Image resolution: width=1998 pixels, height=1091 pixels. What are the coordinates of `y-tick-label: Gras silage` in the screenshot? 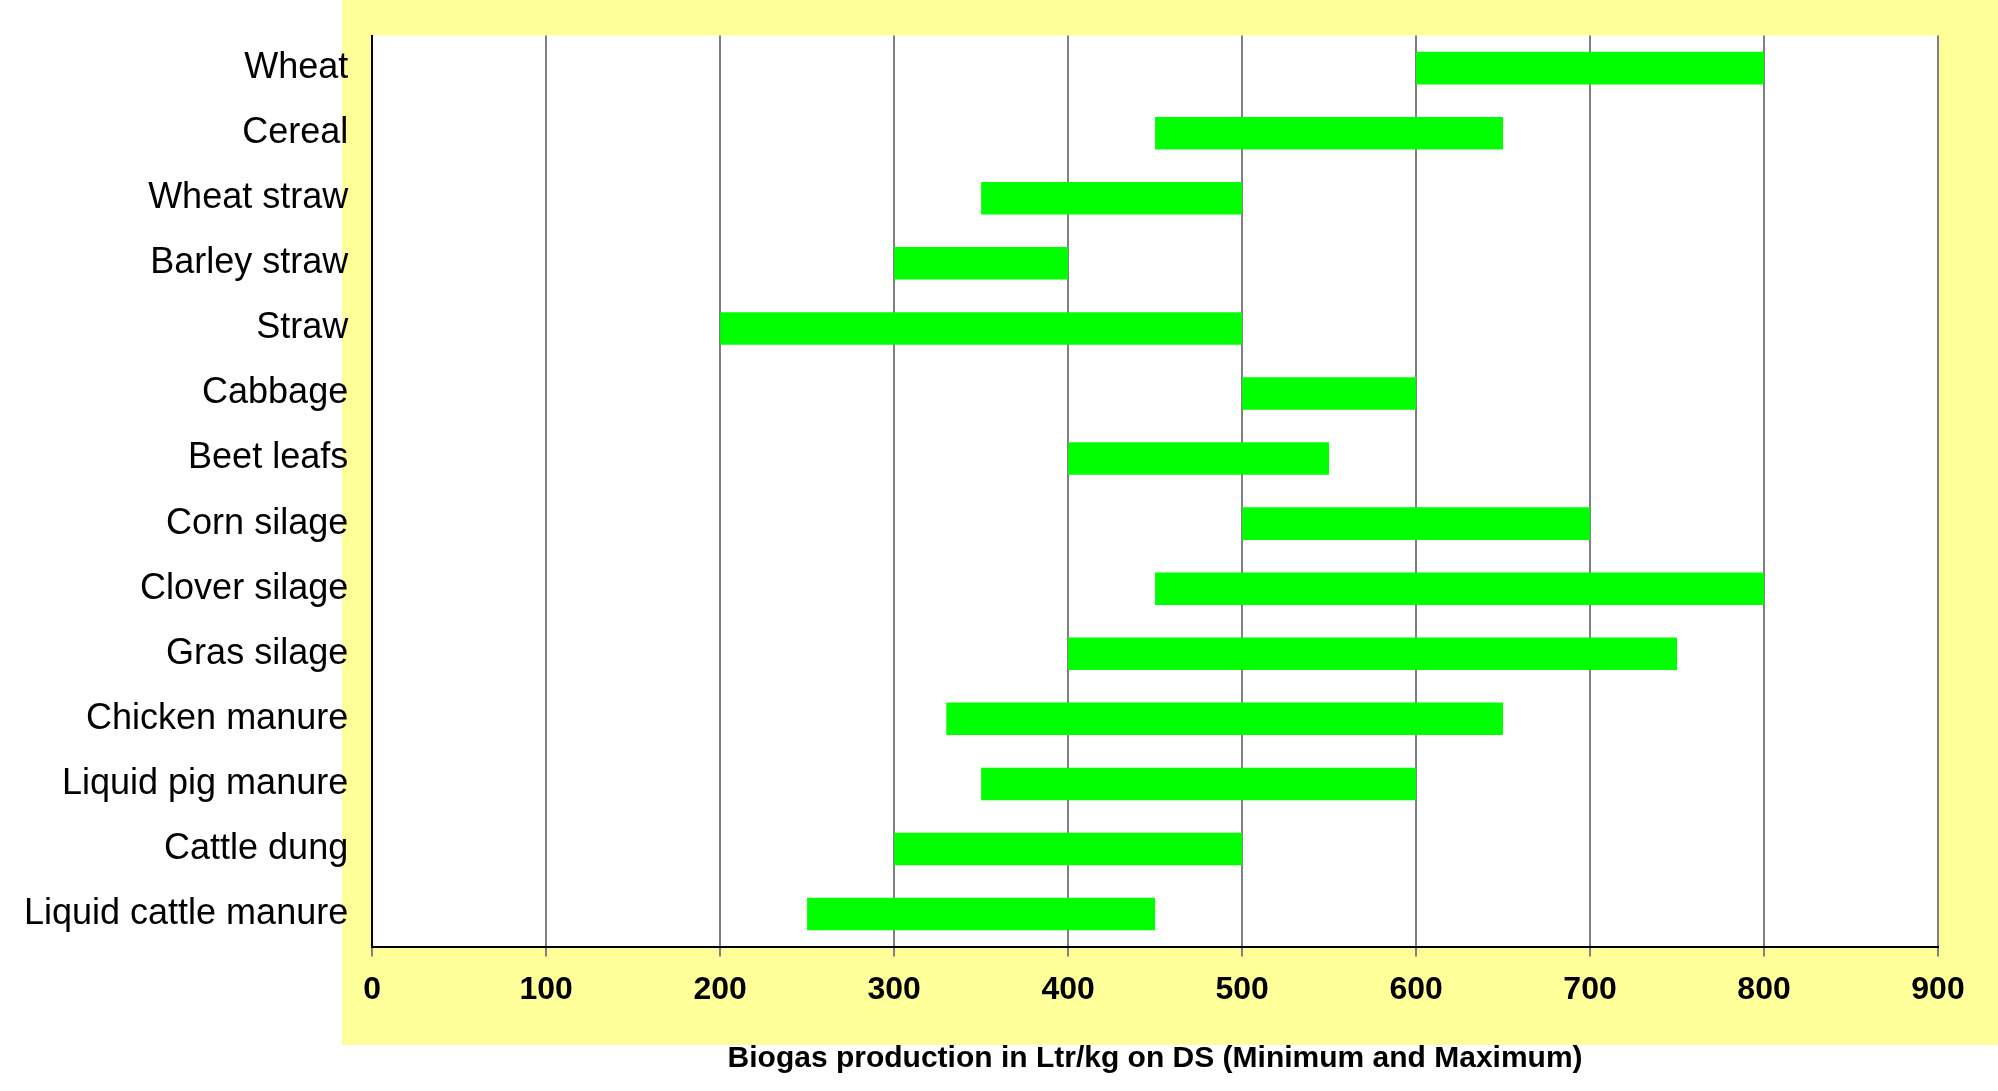 It's located at (257, 651).